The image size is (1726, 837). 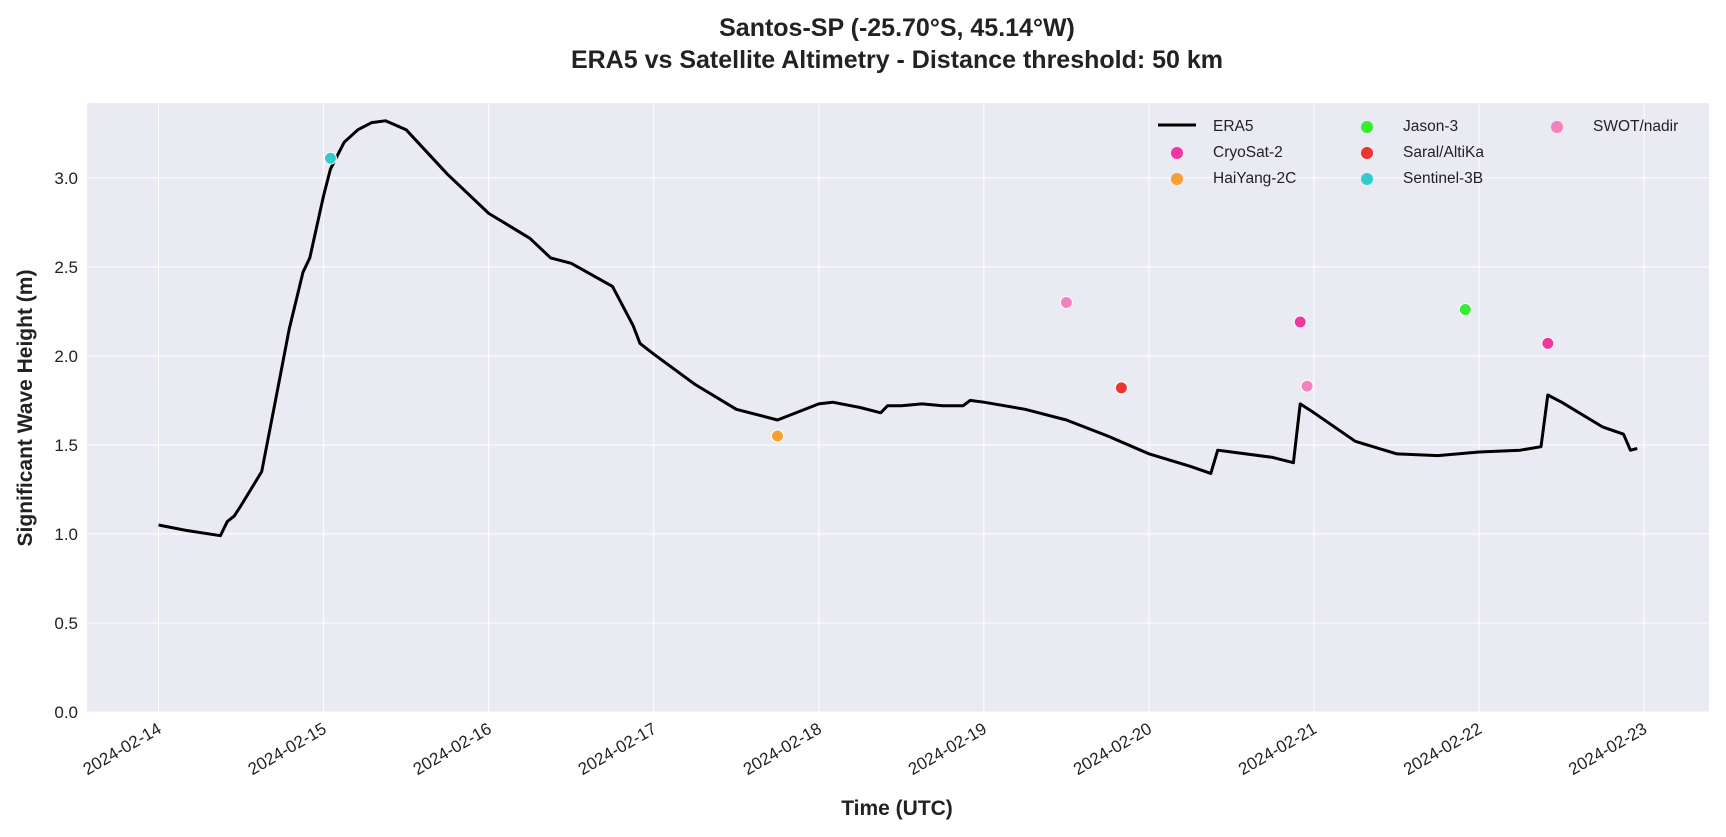 What do you see at coordinates (287, 749) in the screenshot?
I see `x-tick-label: 2024-02-15` at bounding box center [287, 749].